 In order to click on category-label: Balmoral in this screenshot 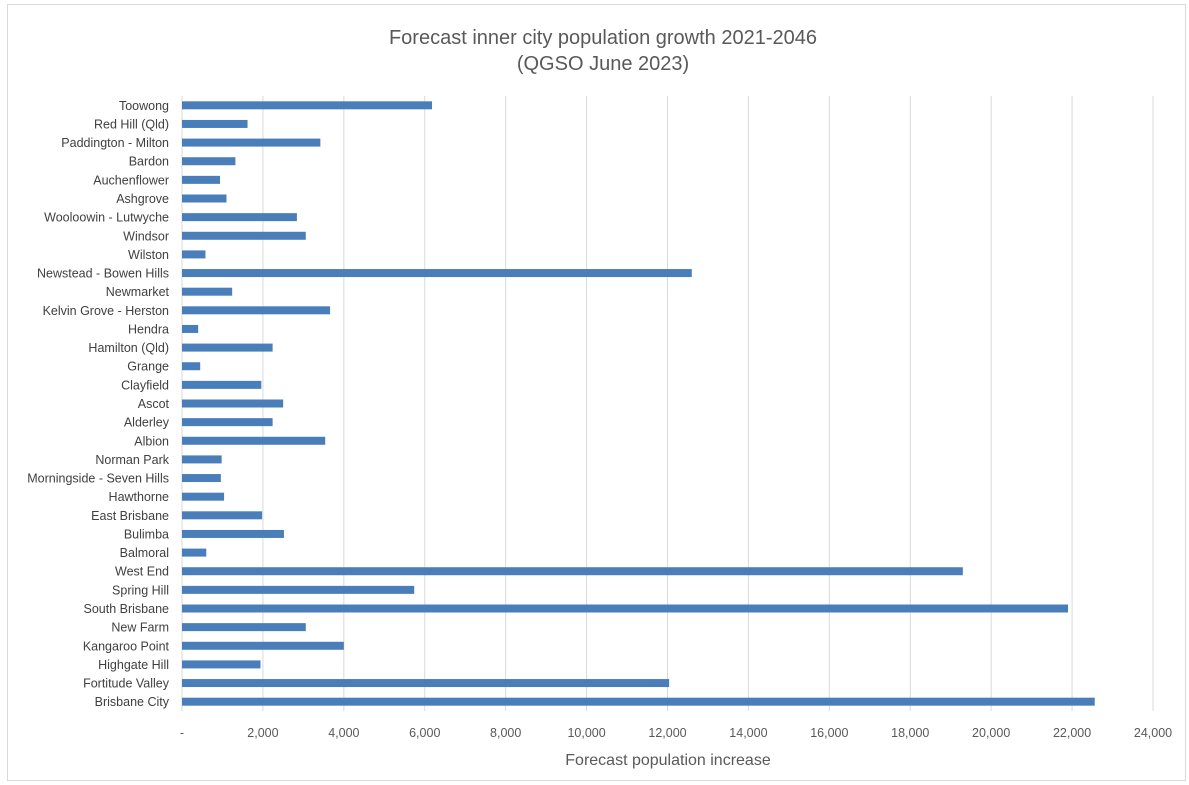, I will do `click(144, 553)`.